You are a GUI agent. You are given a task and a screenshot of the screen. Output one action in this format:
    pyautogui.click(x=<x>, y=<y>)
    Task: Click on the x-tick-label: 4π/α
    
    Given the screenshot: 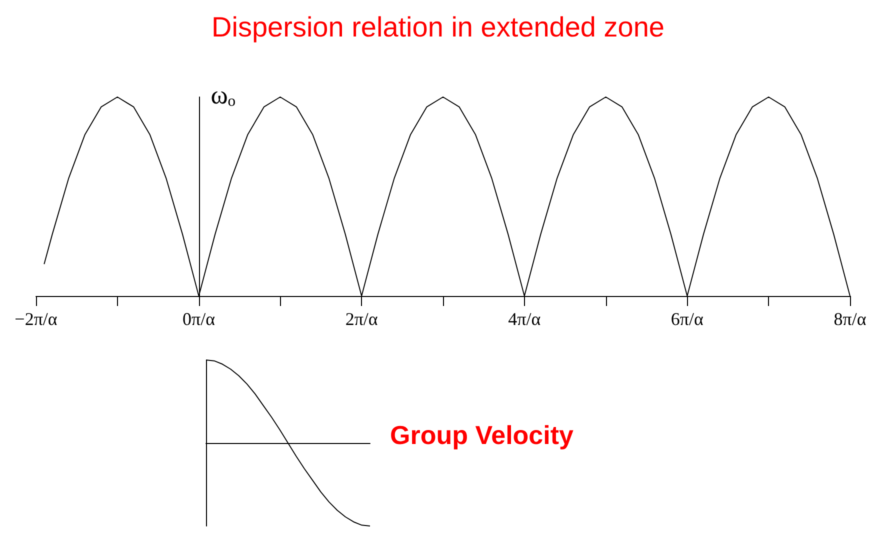 What is the action you would take?
    pyautogui.click(x=525, y=319)
    